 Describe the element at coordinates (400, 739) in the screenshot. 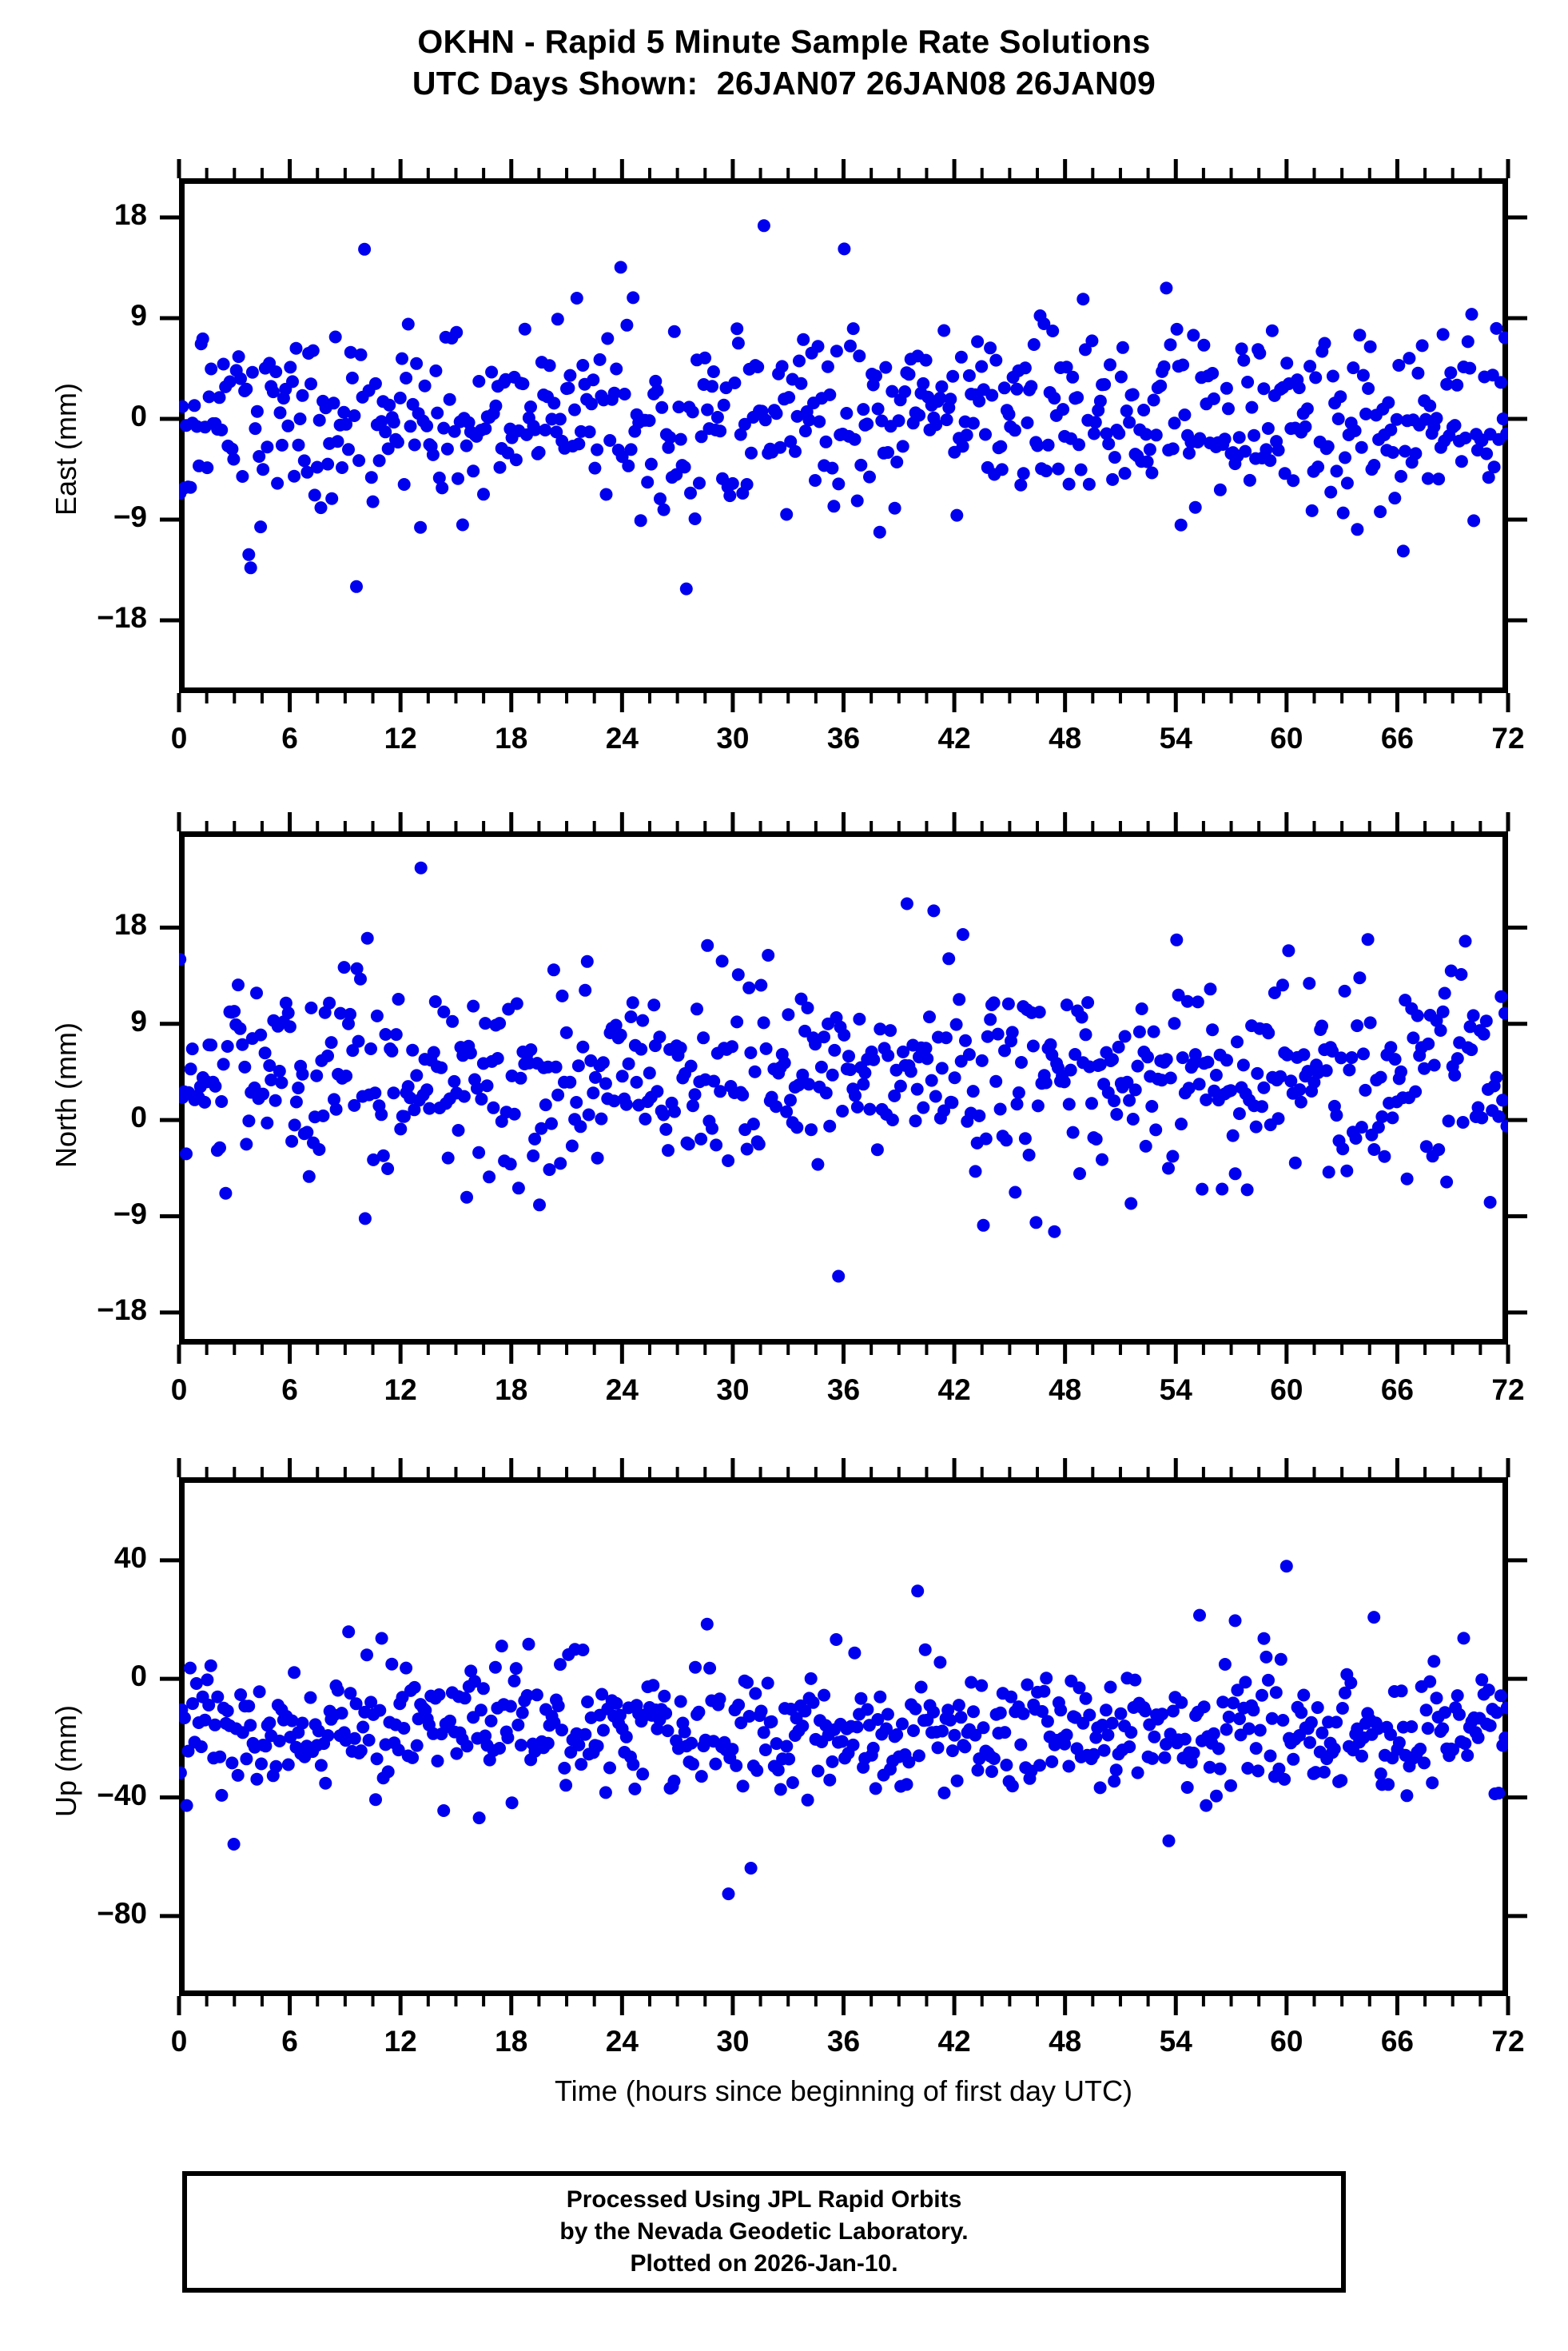

I see `xtick-label-east-2: 12` at that location.